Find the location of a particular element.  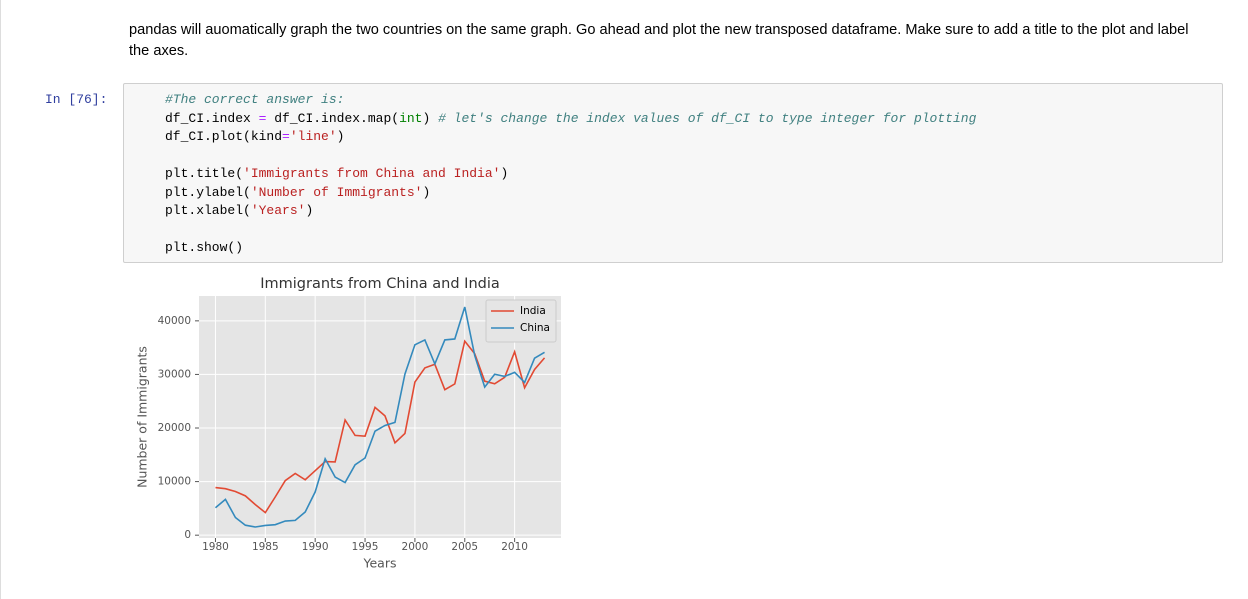

cell-prompt: In [76]: is located at coordinates (76, 99).